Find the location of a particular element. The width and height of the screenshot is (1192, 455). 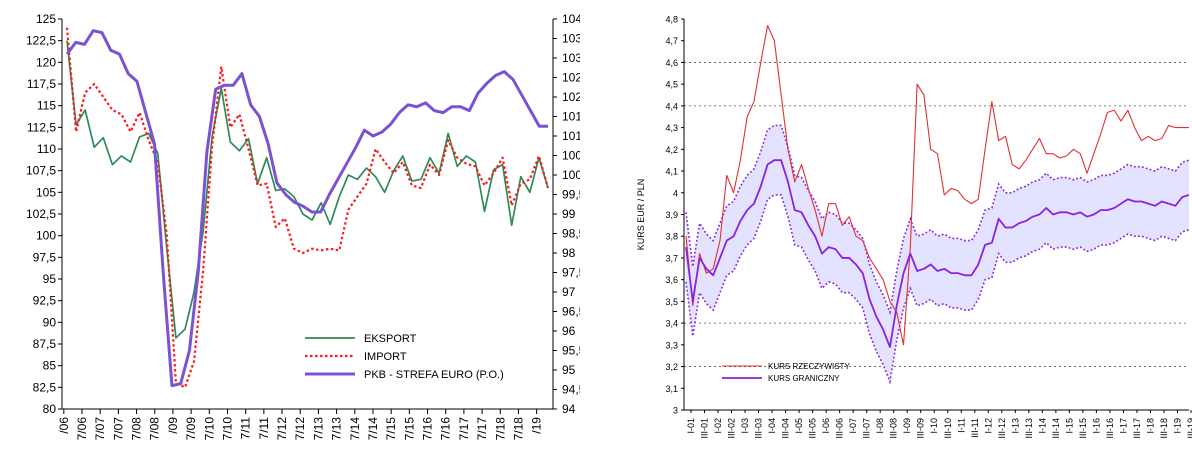

x-tick-label: 7/08 is located at coordinates (155, 429).